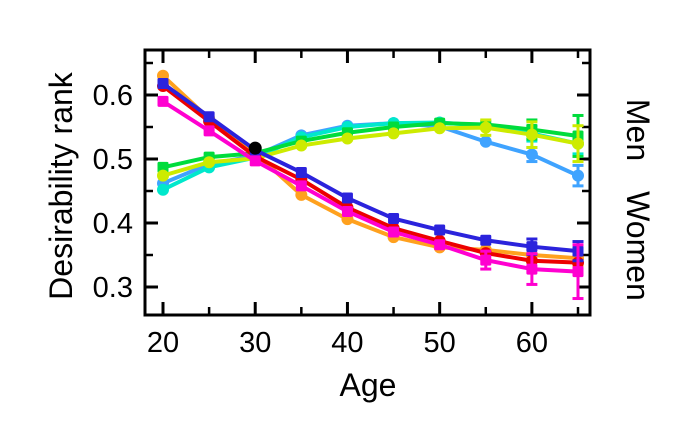  What do you see at coordinates (532, 343) in the screenshot?
I see `x-tick-label: 60` at bounding box center [532, 343].